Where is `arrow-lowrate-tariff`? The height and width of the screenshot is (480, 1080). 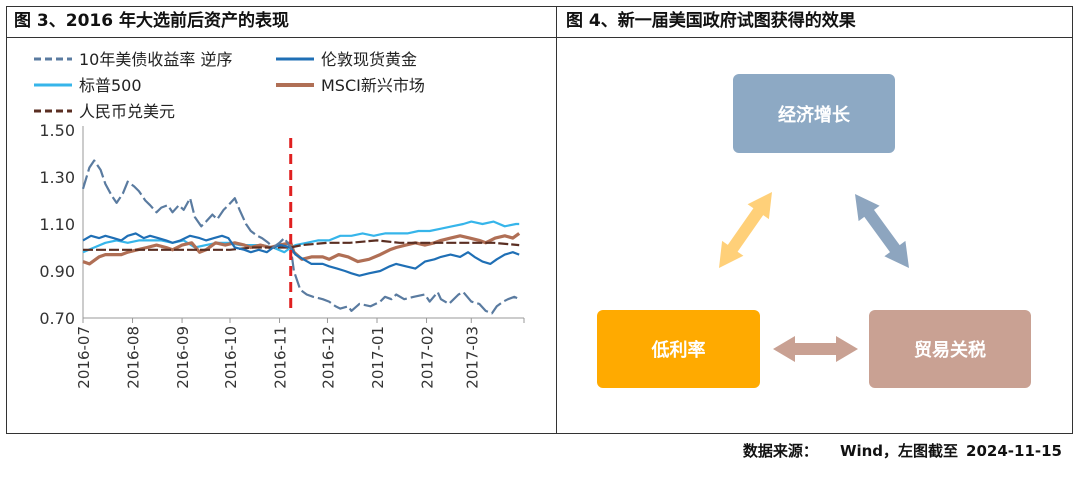
arrow-lowrate-tariff is located at coordinates (815, 349).